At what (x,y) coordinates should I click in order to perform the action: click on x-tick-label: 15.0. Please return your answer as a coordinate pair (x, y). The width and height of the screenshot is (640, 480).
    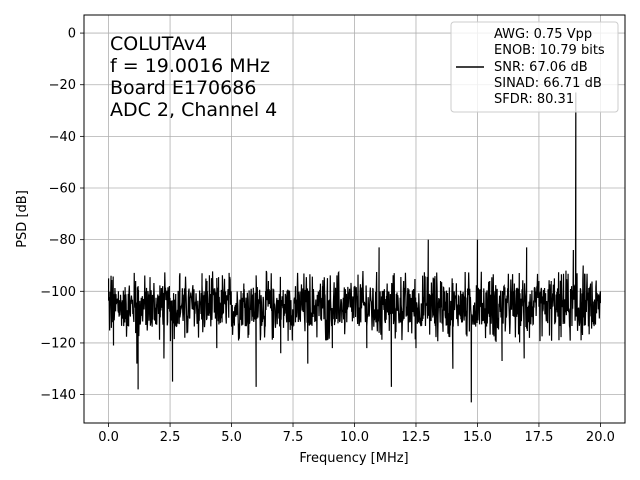
    Looking at the image, I should click on (477, 437).